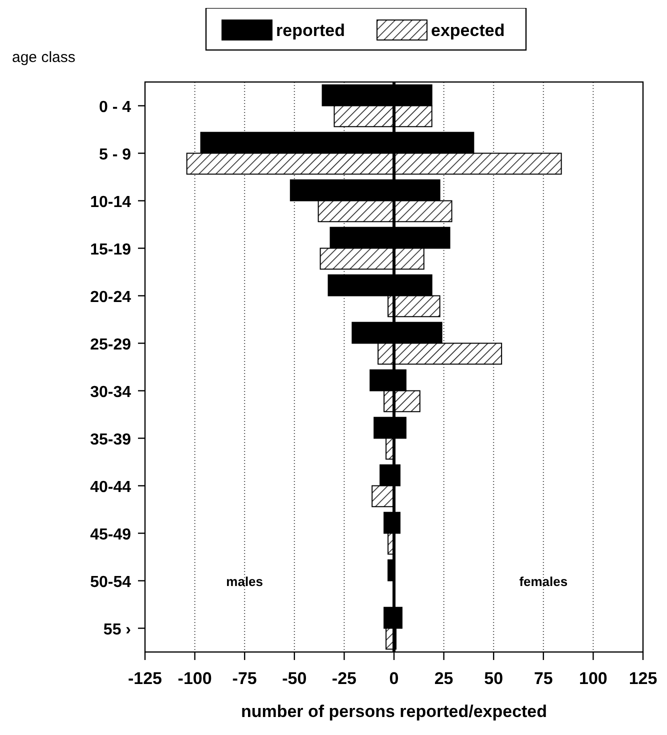 Image resolution: width=667 pixels, height=735 pixels. Describe the element at coordinates (111, 392) in the screenshot. I see `y-tick-label: 30-34` at that location.